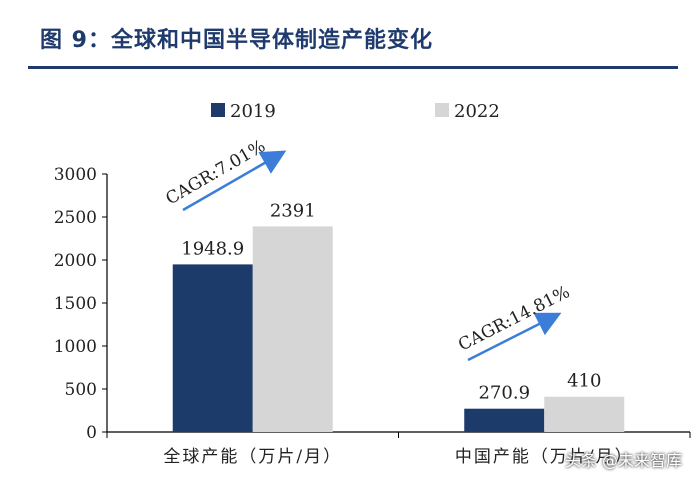  What do you see at coordinates (236, 40) in the screenshot?
I see `figure-title: 图 9：全球和中国半导体制造产能变化` at bounding box center [236, 40].